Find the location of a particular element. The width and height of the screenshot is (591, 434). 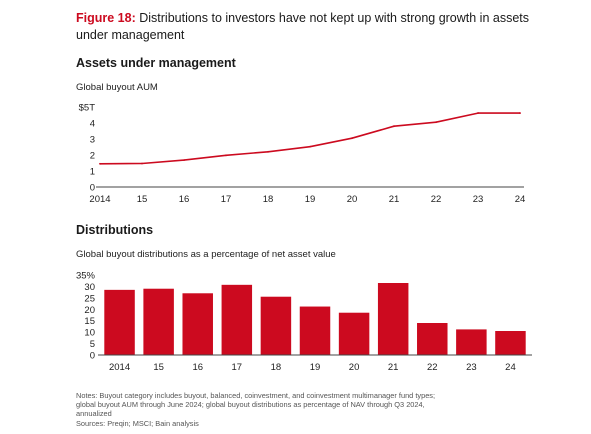

aum-chart-subtitle: Global buyout AUM is located at coordinates (117, 87).